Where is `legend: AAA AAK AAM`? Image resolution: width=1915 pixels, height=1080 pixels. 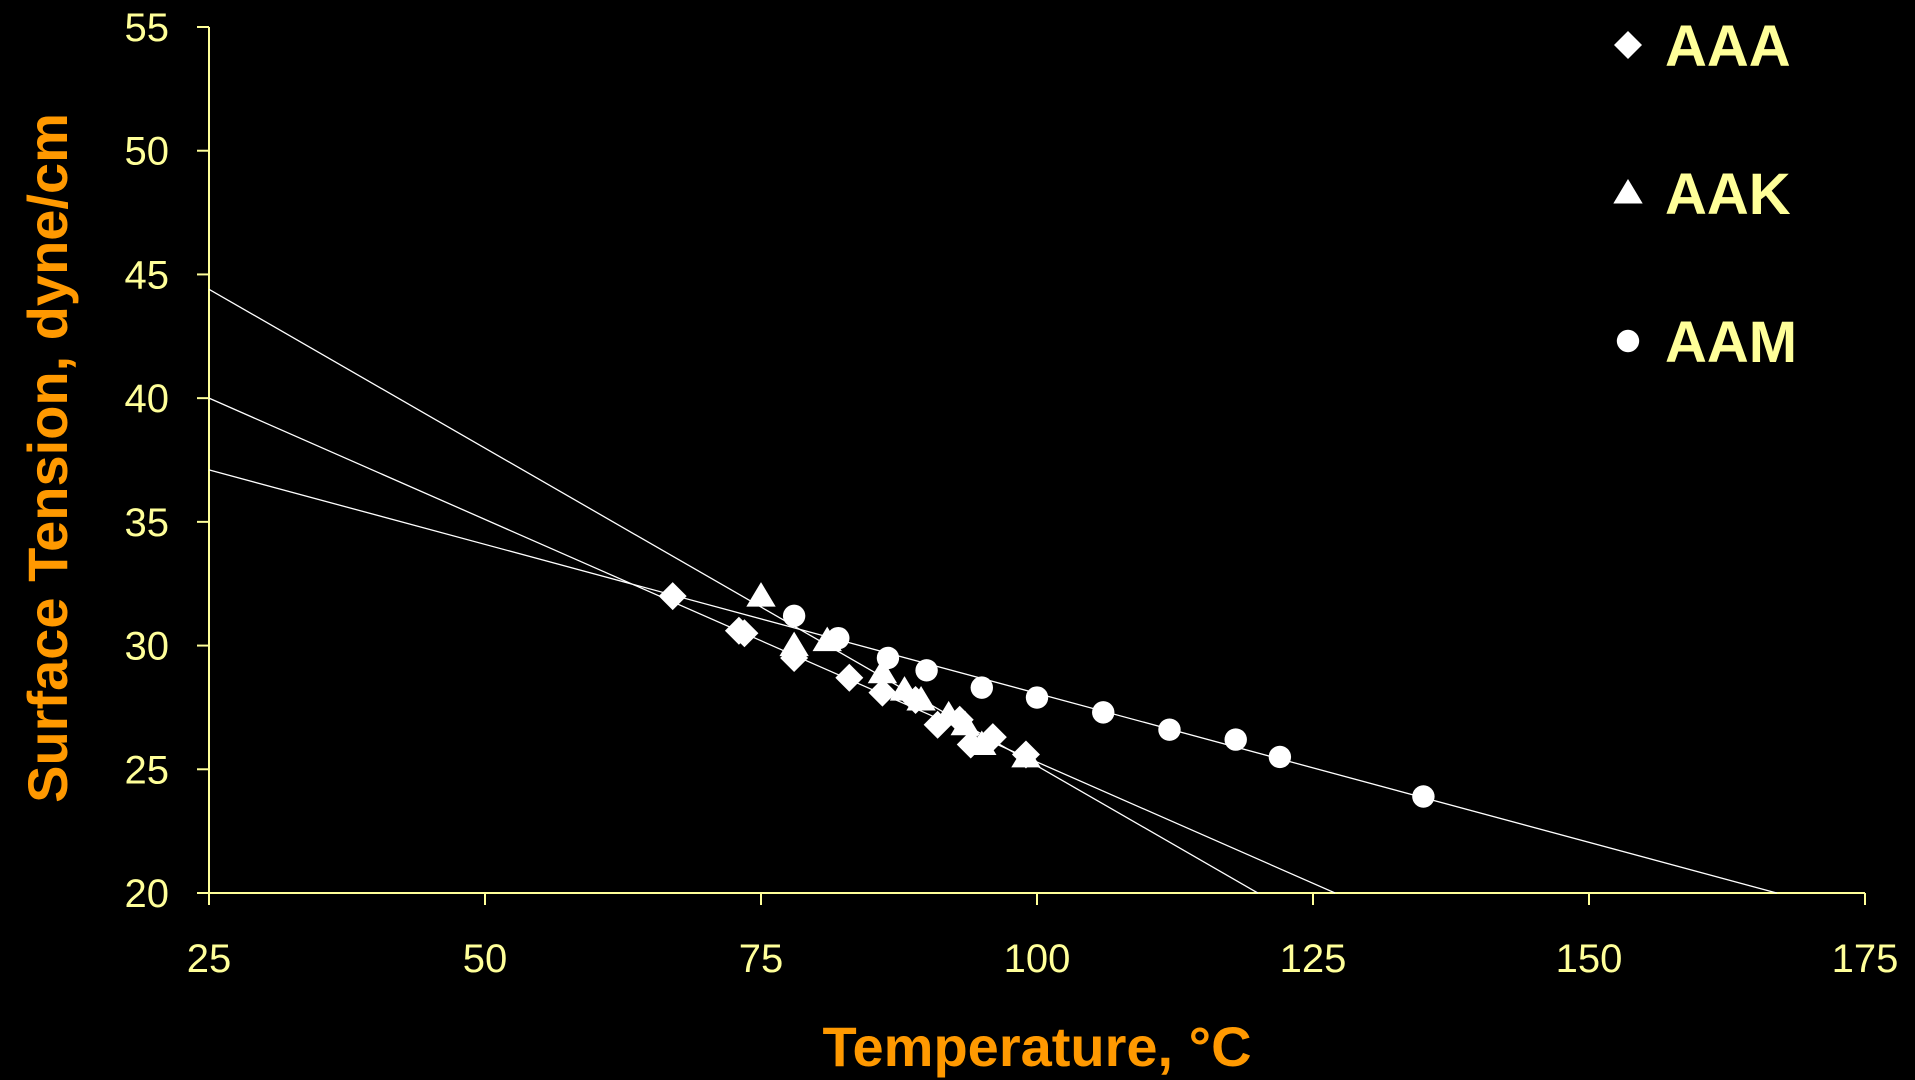 legend: AAA AAK AAM is located at coordinates (1705, 194).